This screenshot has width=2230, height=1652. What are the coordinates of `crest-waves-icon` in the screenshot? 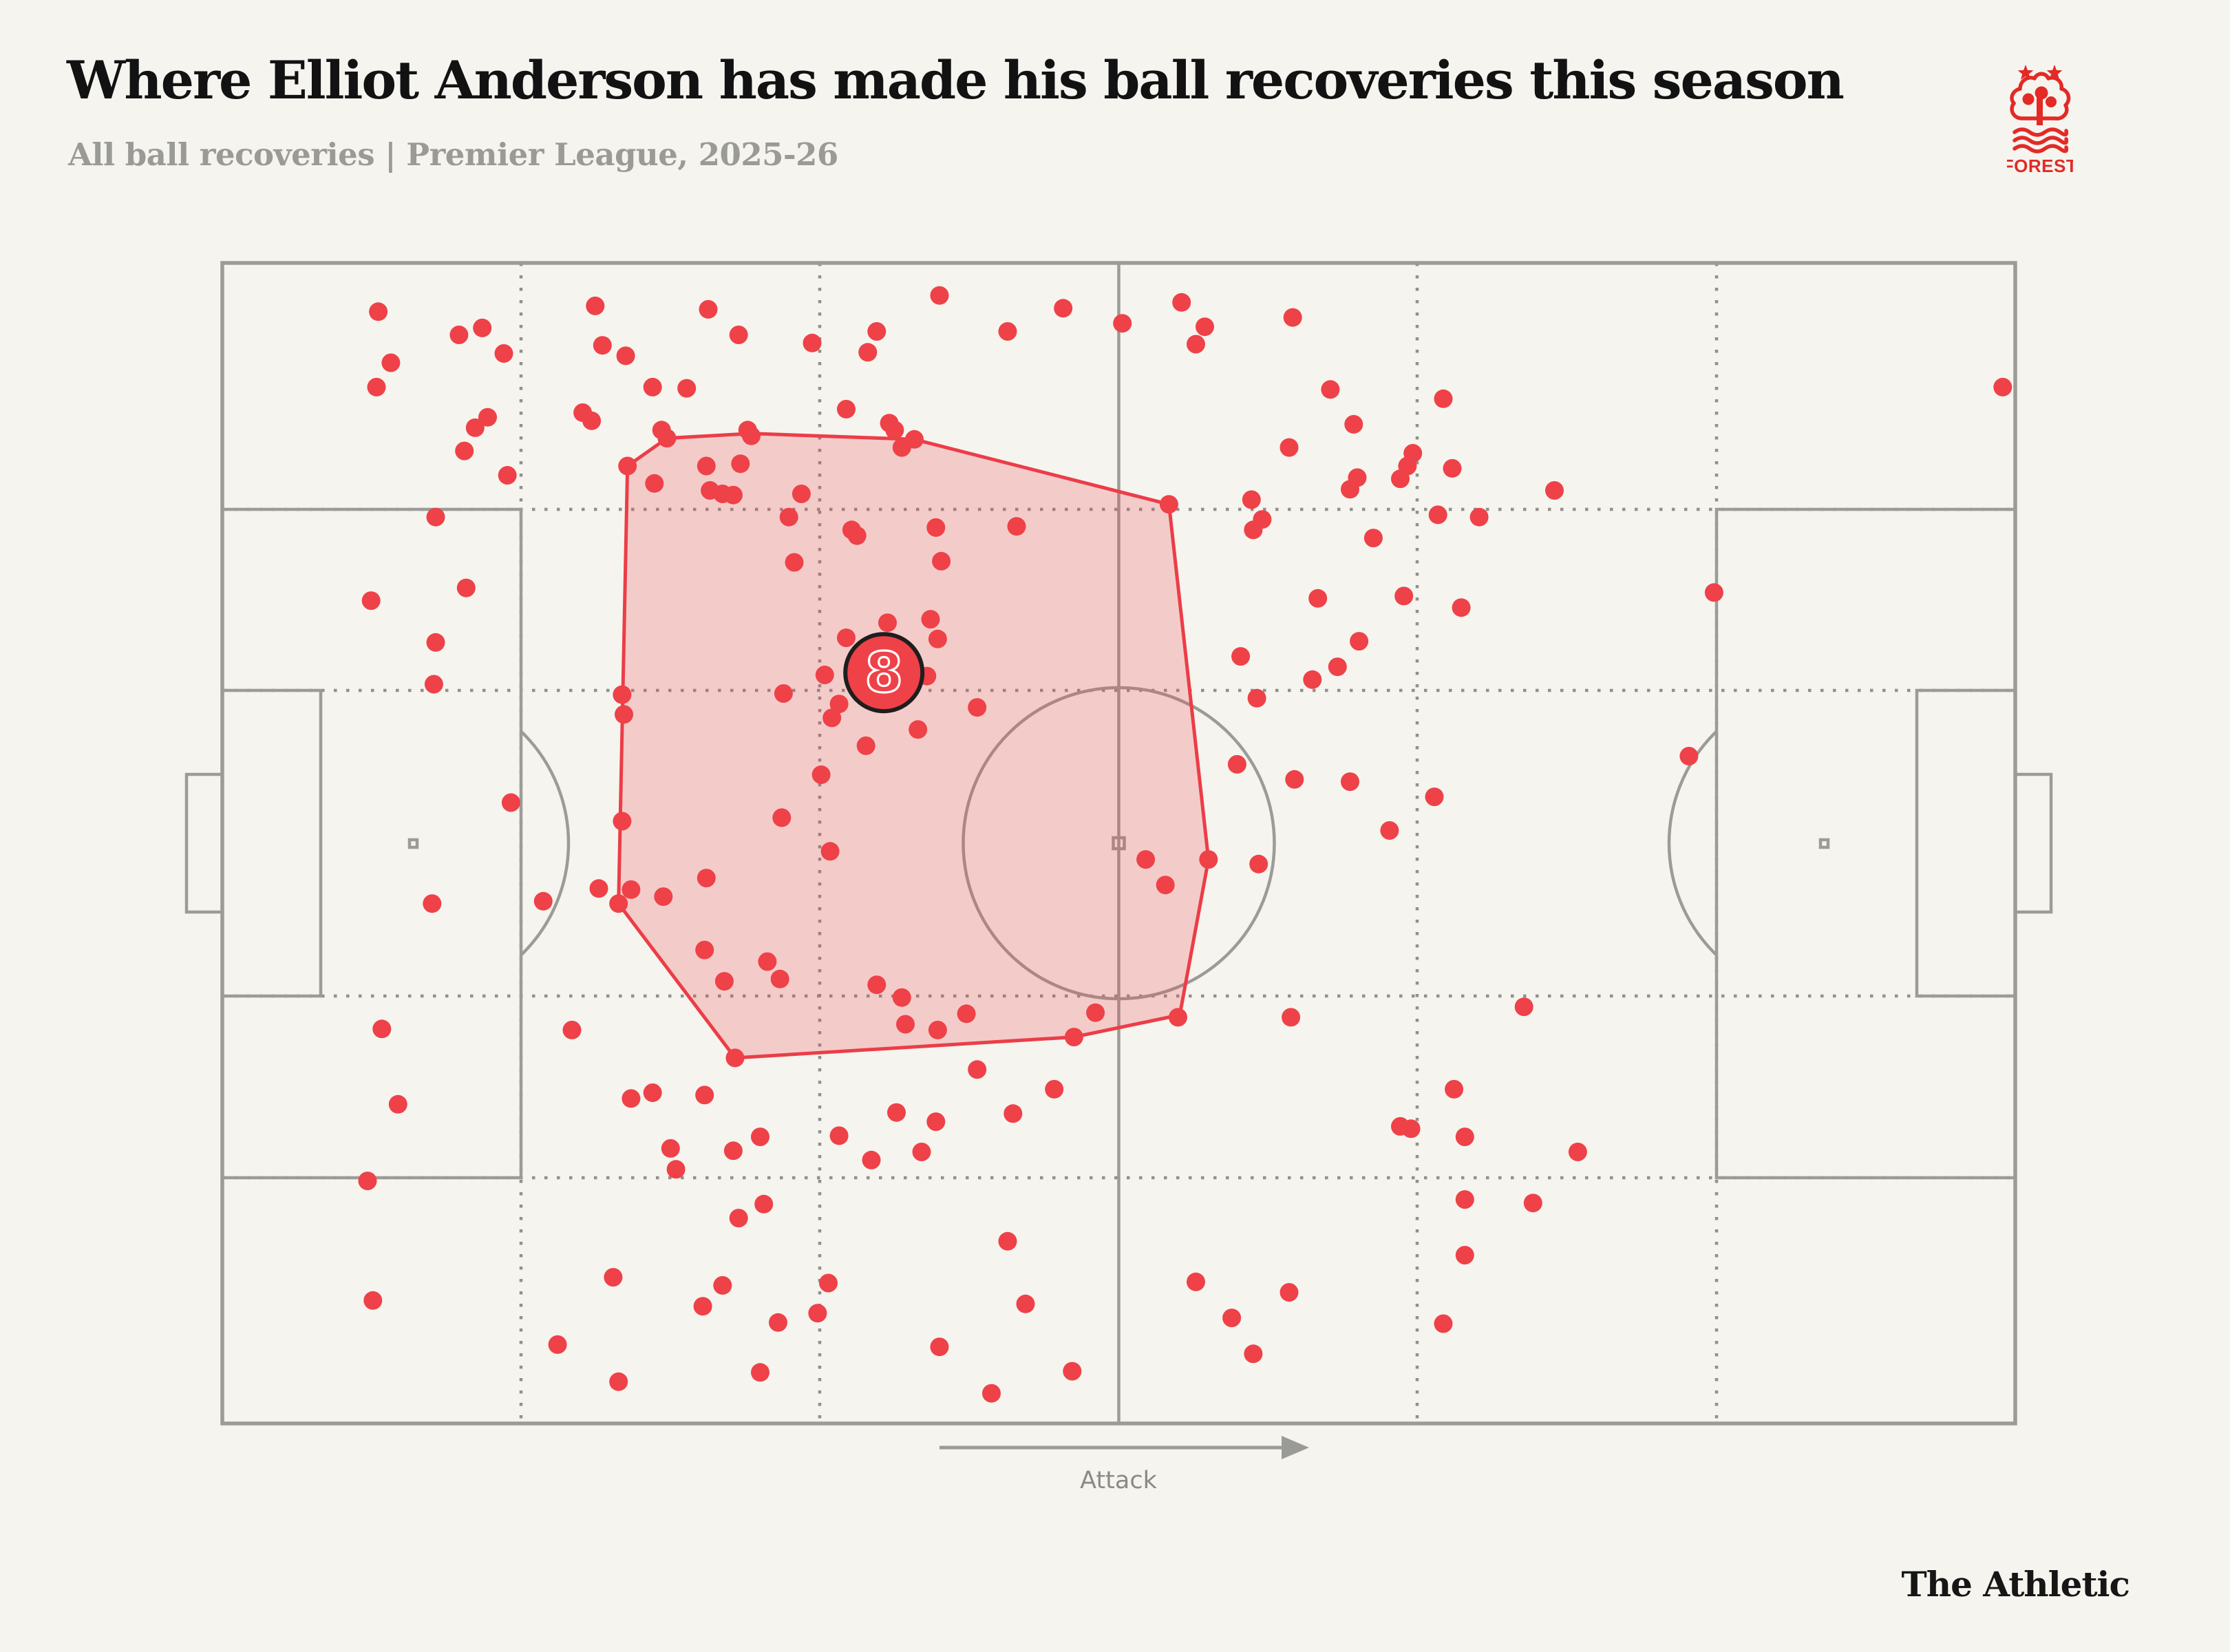 It's located at (2041, 140).